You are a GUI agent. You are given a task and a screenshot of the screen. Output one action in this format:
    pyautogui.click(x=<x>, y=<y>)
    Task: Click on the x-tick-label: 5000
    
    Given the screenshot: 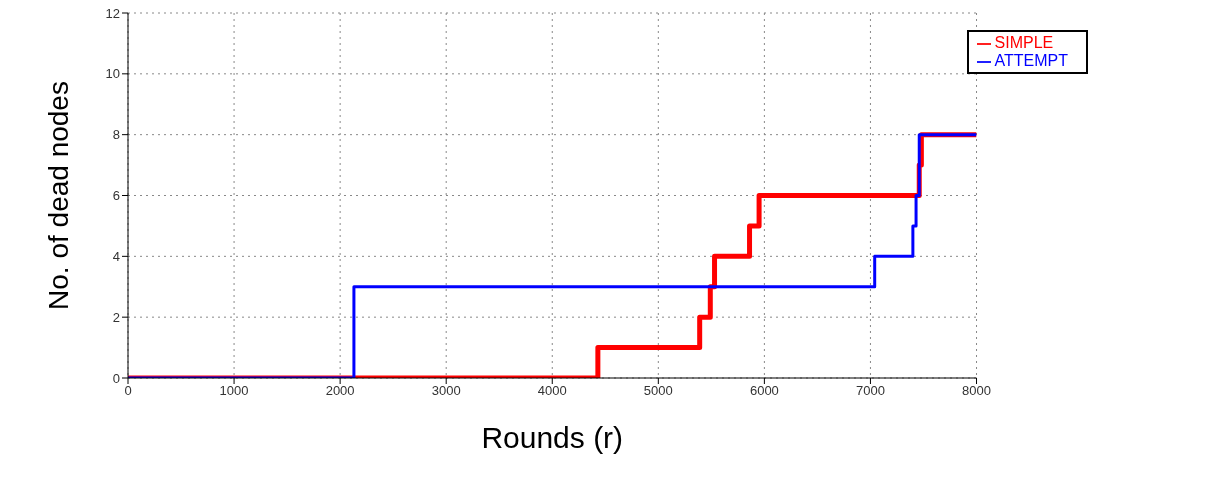 What is the action you would take?
    pyautogui.click(x=658, y=391)
    